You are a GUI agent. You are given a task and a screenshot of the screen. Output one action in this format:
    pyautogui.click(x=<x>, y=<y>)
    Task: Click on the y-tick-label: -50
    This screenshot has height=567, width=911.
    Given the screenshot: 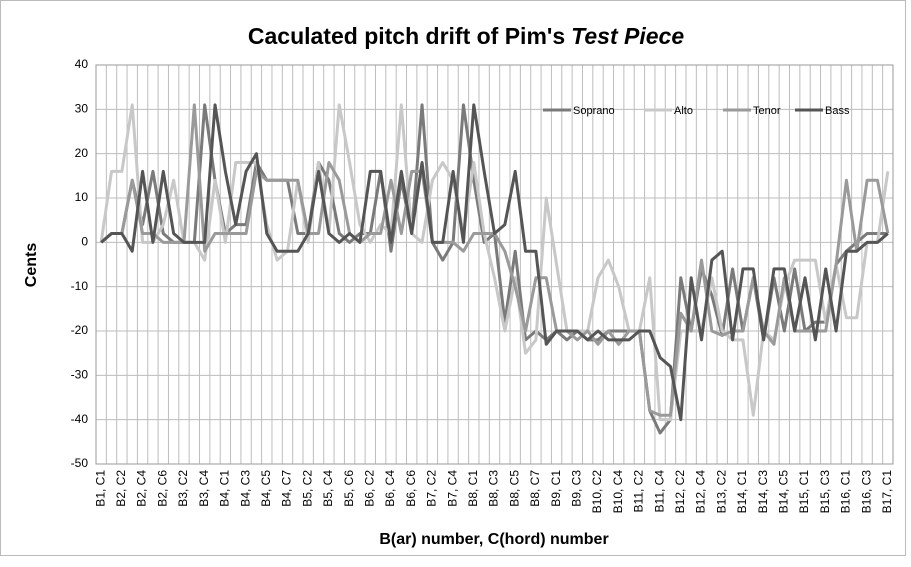 What is the action you would take?
    pyautogui.click(x=80, y=463)
    